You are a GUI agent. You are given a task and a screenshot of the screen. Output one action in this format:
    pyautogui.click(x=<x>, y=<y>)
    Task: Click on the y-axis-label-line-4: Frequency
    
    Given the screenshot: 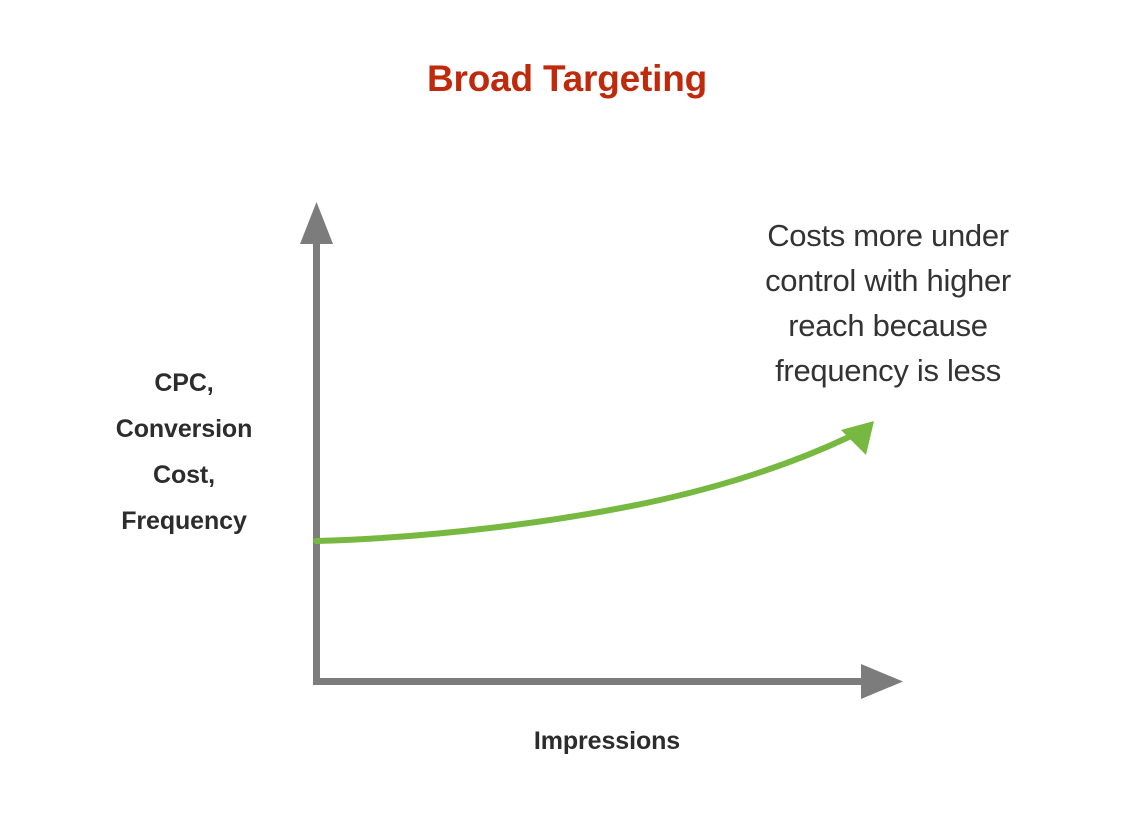 What is the action you would take?
    pyautogui.click(x=184, y=521)
    